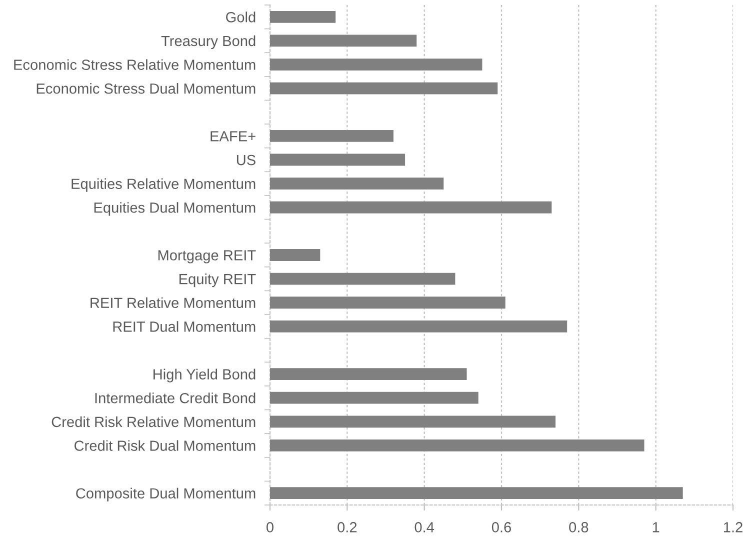 The image size is (743, 542). Describe the element at coordinates (164, 185) in the screenshot. I see `y-tick-label: Equities Relative Momentum` at that location.